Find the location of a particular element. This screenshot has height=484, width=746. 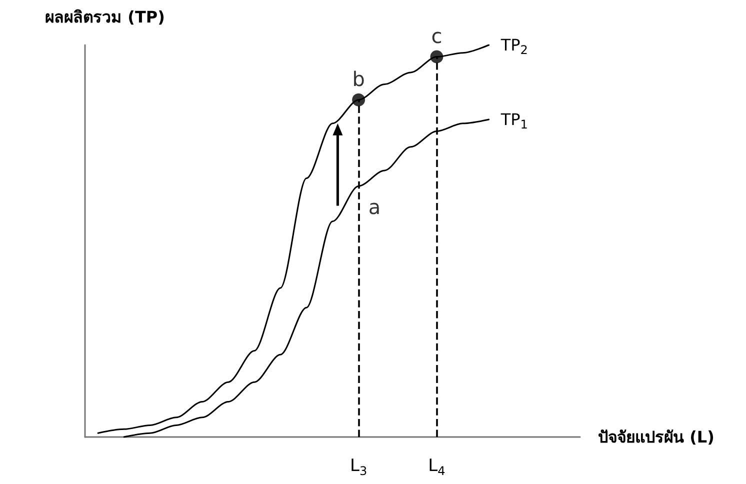

annotation: c is located at coordinates (436, 36).